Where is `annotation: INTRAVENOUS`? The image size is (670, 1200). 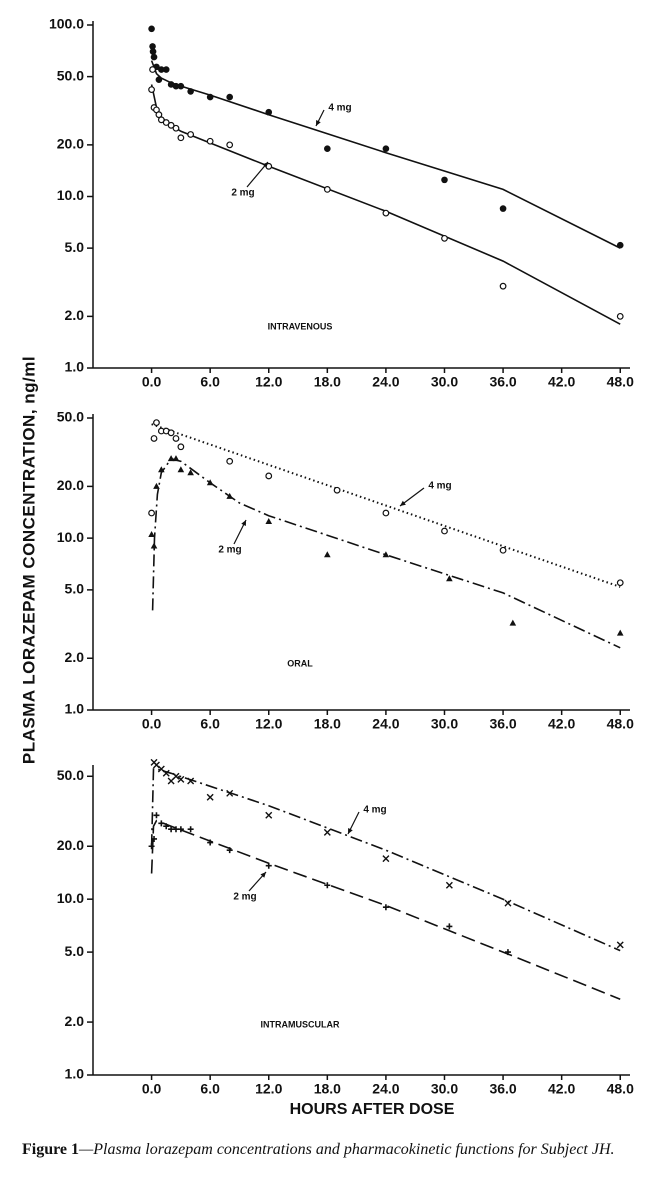
annotation: INTRAVENOUS is located at coordinates (300, 326).